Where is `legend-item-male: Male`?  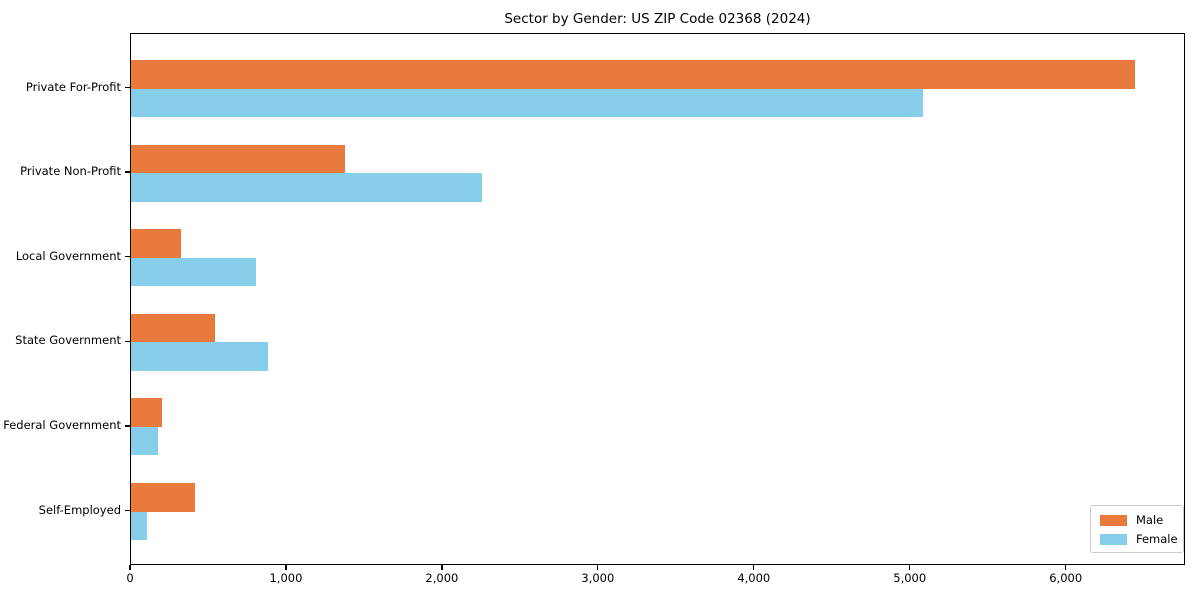
legend-item-male: Male is located at coordinates (1137, 520).